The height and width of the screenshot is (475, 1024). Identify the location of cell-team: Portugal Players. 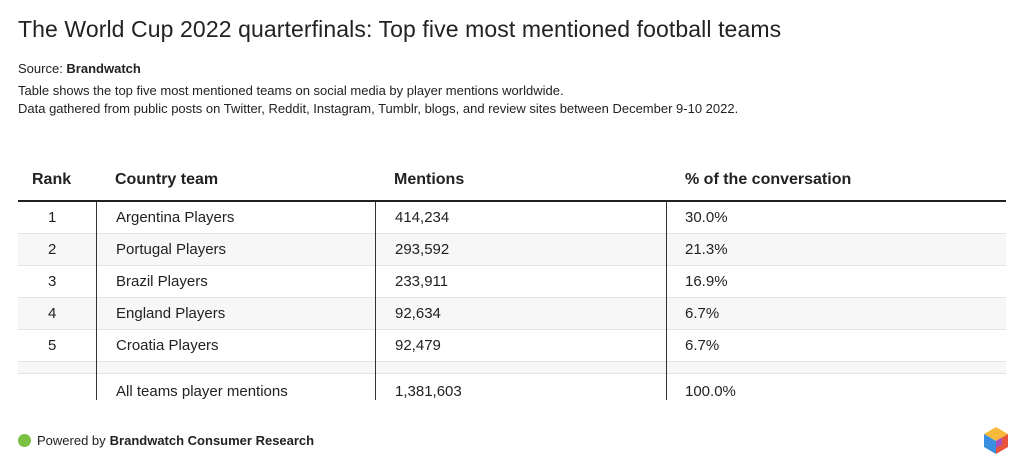
(171, 249).